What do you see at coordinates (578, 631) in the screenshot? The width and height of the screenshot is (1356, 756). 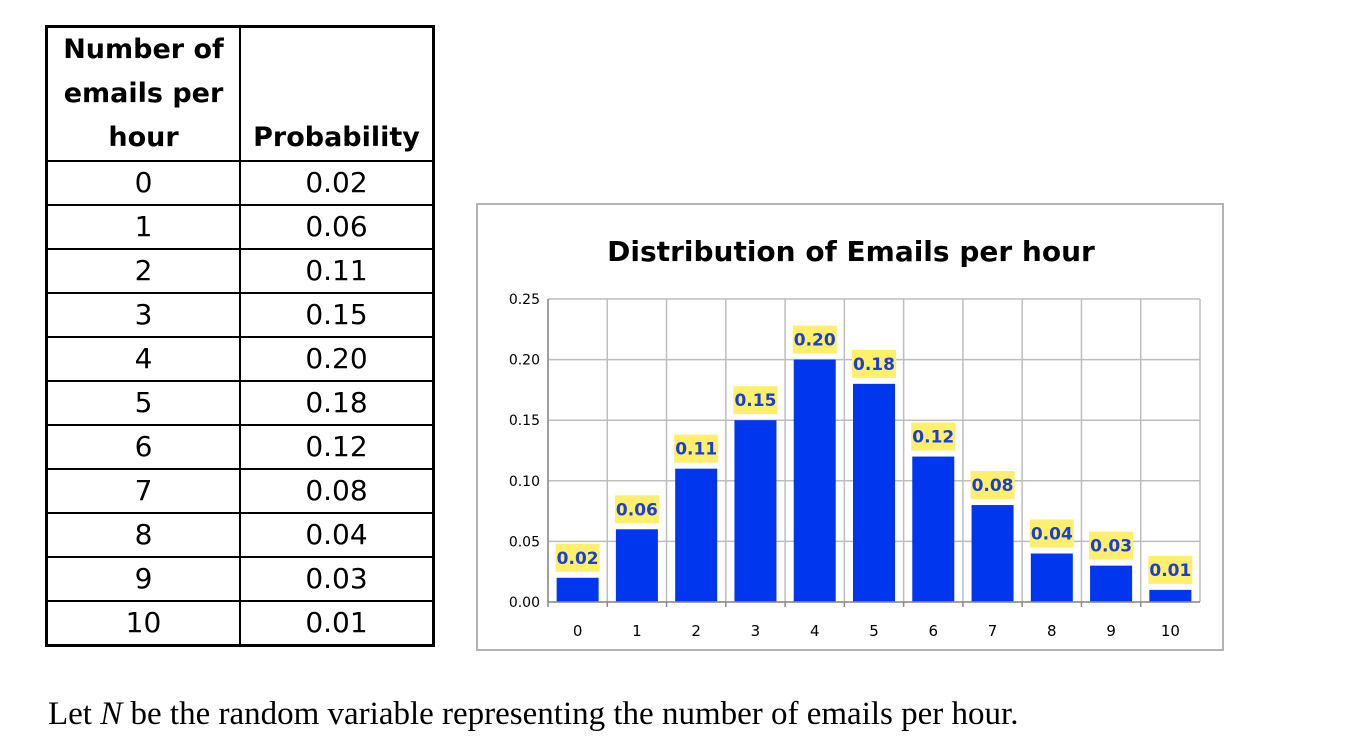 I see `x-tick-label: 0` at bounding box center [578, 631].